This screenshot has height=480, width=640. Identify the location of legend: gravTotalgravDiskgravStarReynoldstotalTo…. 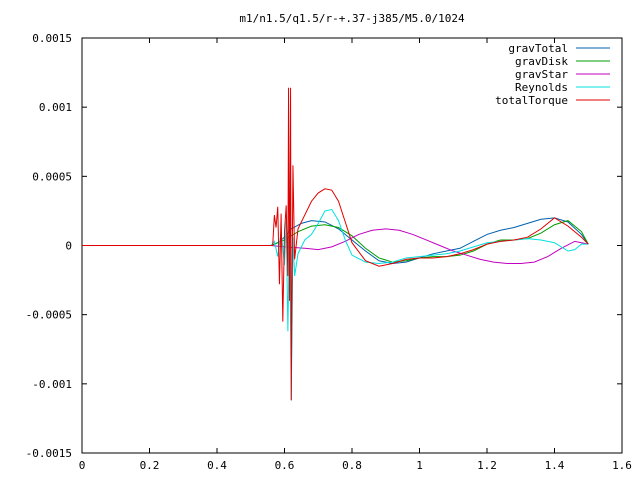
(552, 74).